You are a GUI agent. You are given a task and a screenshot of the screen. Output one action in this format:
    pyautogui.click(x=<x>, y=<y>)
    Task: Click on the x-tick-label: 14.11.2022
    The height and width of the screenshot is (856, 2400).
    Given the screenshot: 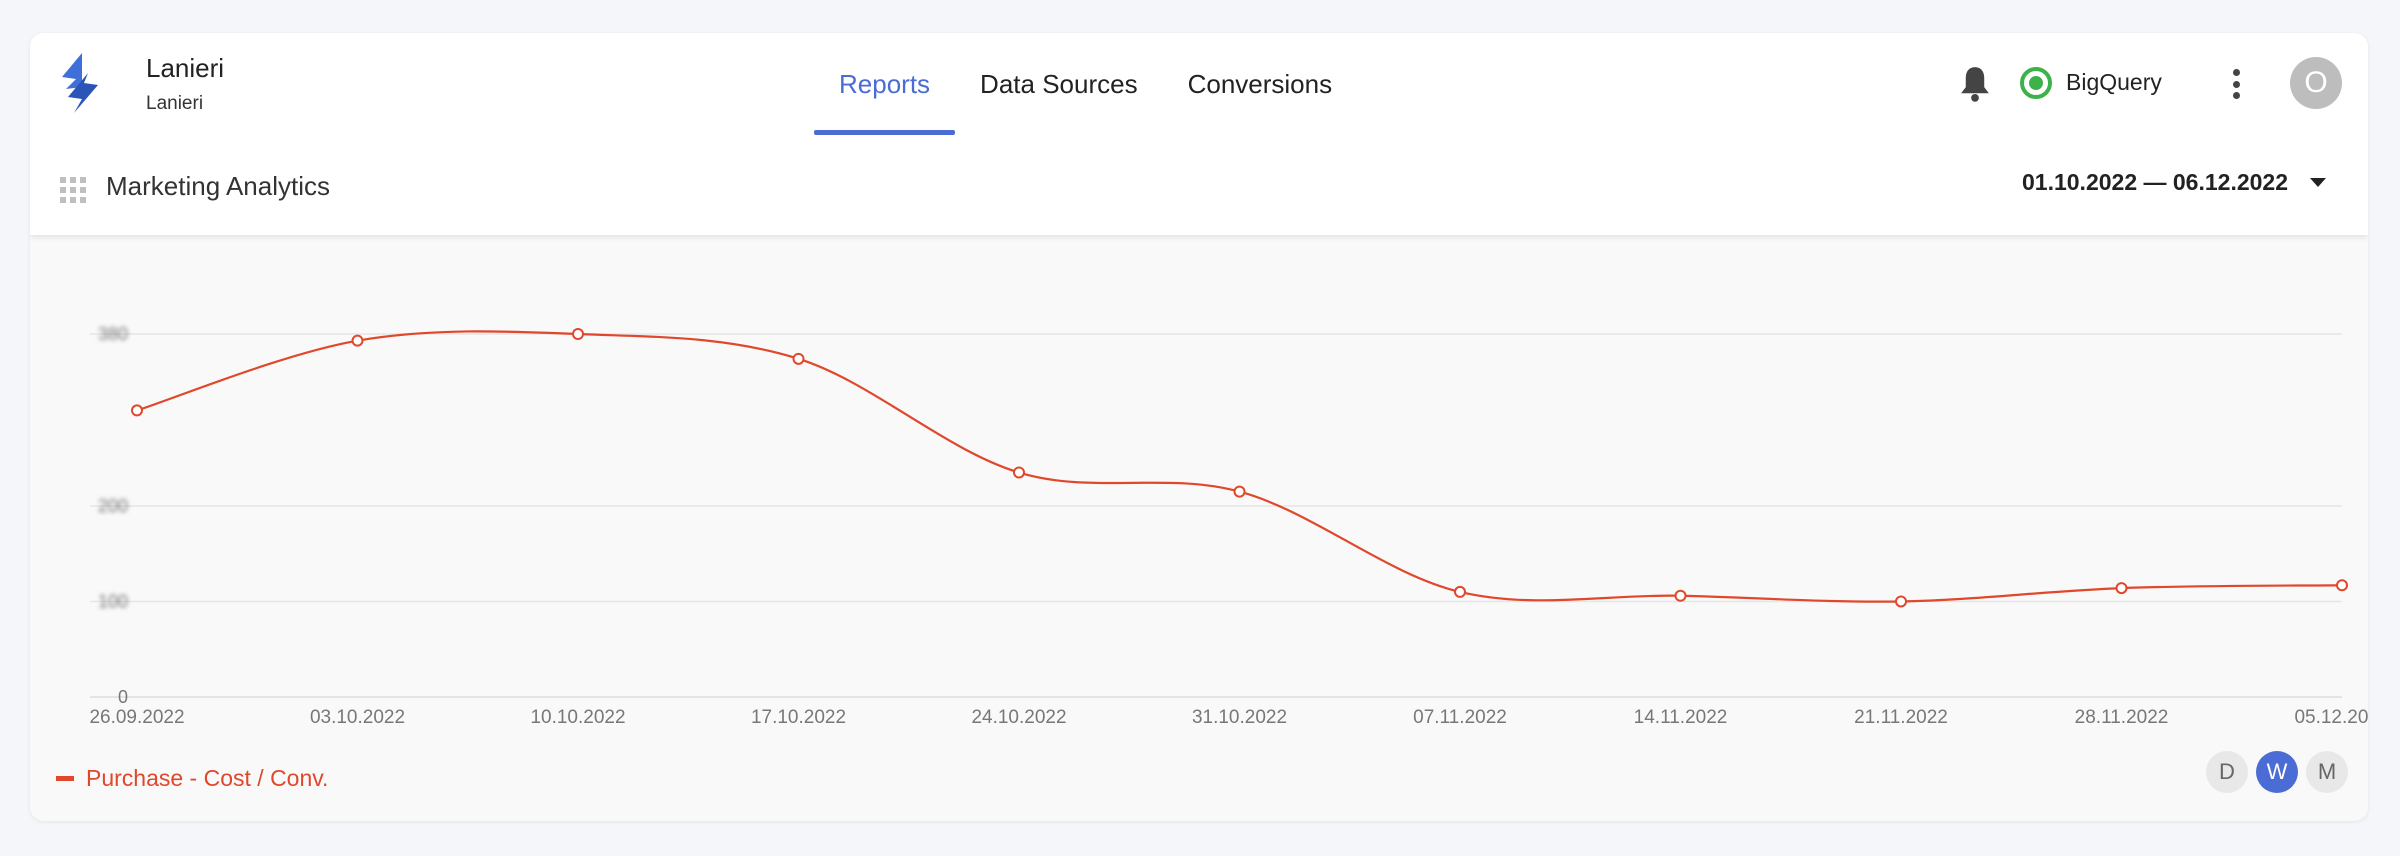 What is the action you would take?
    pyautogui.click(x=1681, y=717)
    